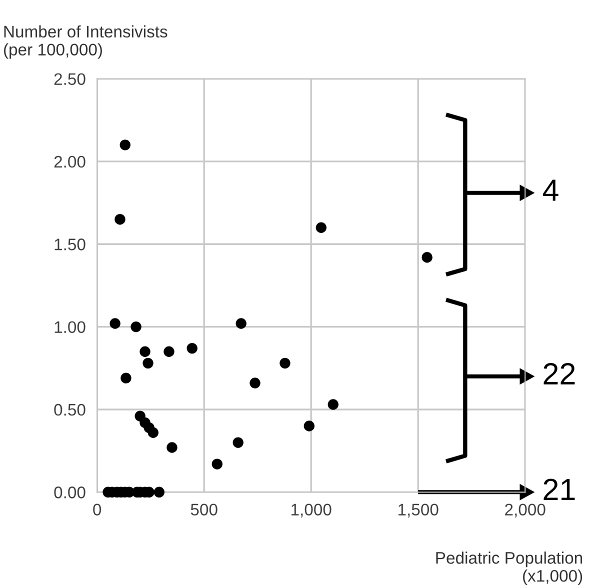 This screenshot has height=588, width=592. I want to click on y-tick-label: 1.50, so click(70, 244).